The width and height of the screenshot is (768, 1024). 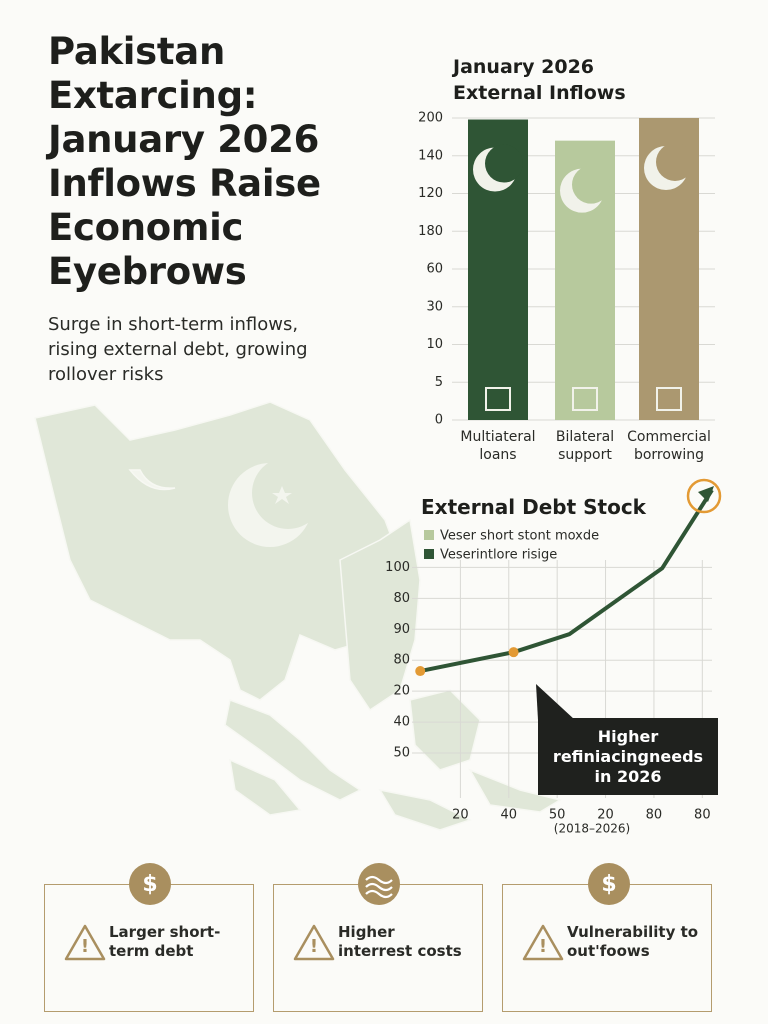 What do you see at coordinates (397, 567) in the screenshot?
I see `y-tick-label: 100` at bounding box center [397, 567].